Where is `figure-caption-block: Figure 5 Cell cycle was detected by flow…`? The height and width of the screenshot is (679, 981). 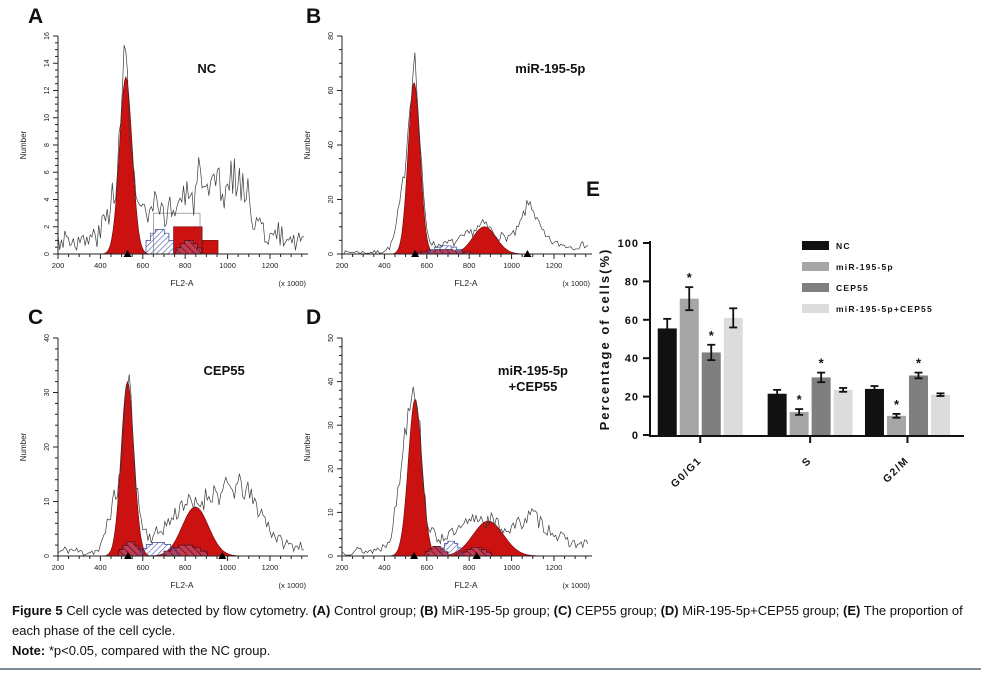 figure-caption-block: Figure 5 Cell cycle was detected by flow… is located at coordinates (491, 631).